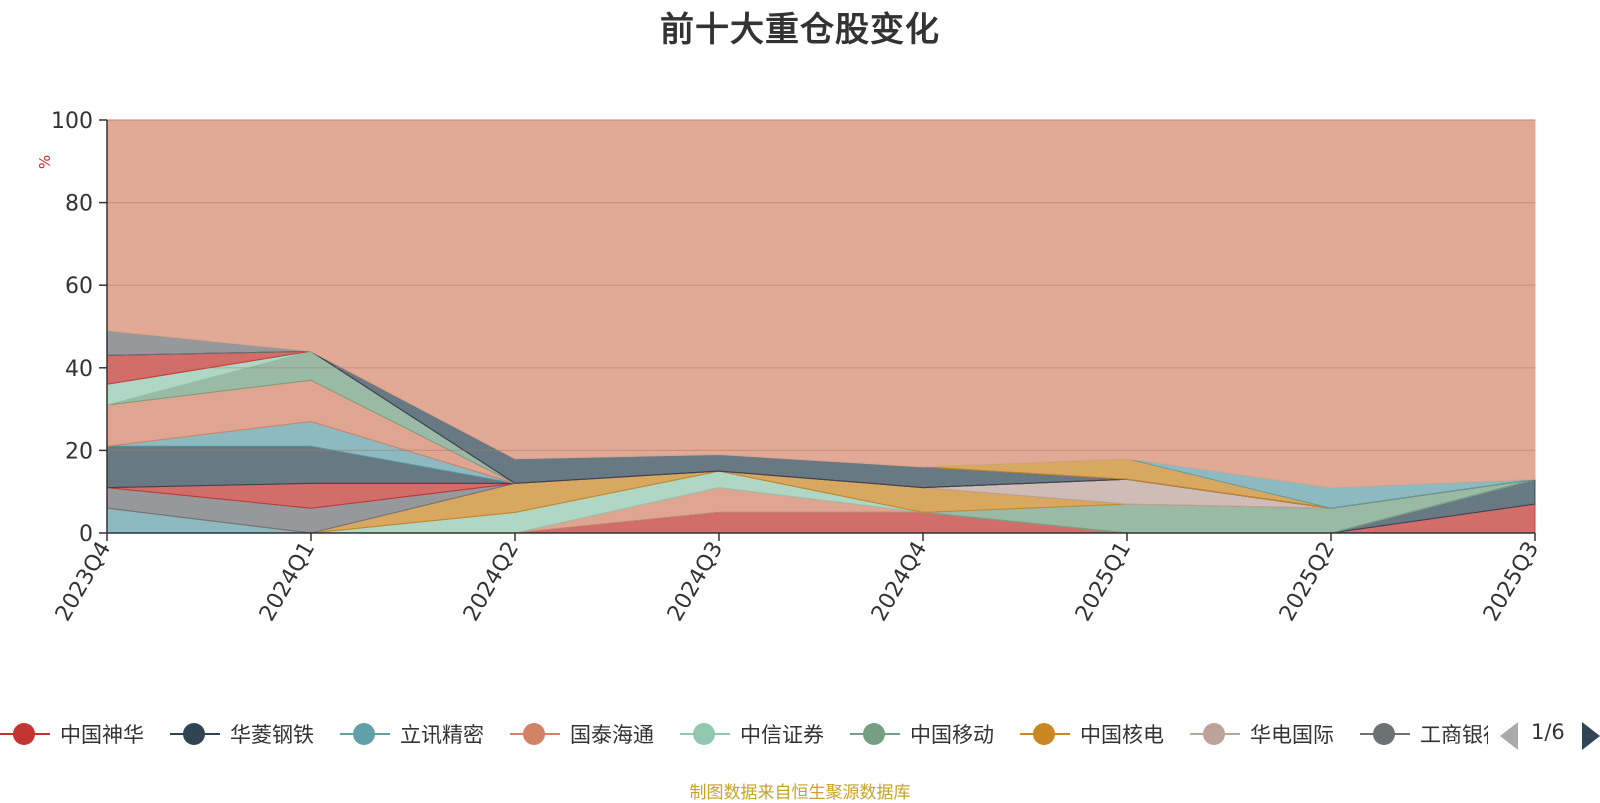 This screenshot has width=1600, height=803. What do you see at coordinates (102, 735) in the screenshot?
I see `legend-label: 中国神华` at bounding box center [102, 735].